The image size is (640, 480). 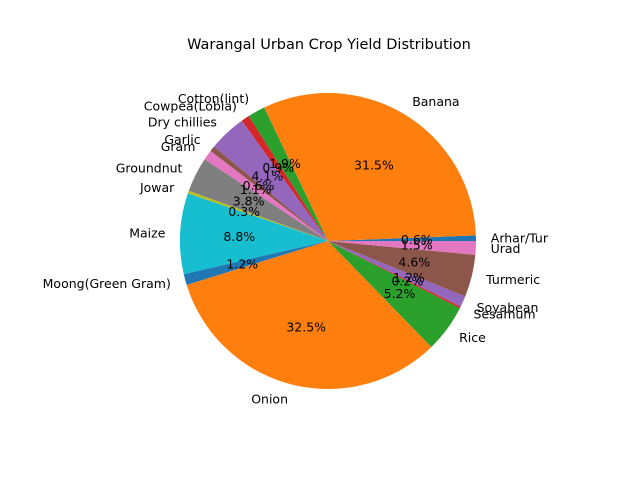 I want to click on slice-percent-cowpea-lobia: 0.9%, so click(x=278, y=167).